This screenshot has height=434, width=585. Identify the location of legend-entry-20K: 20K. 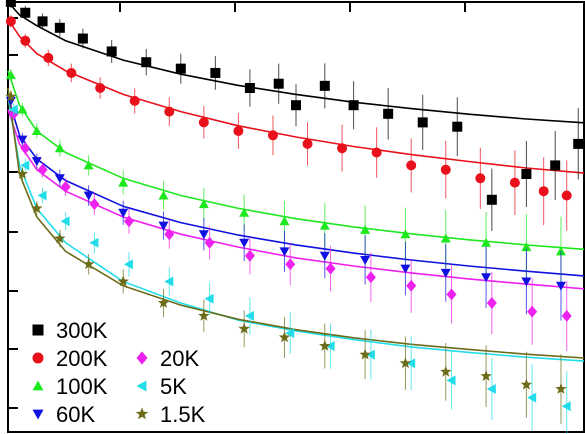
(167, 358).